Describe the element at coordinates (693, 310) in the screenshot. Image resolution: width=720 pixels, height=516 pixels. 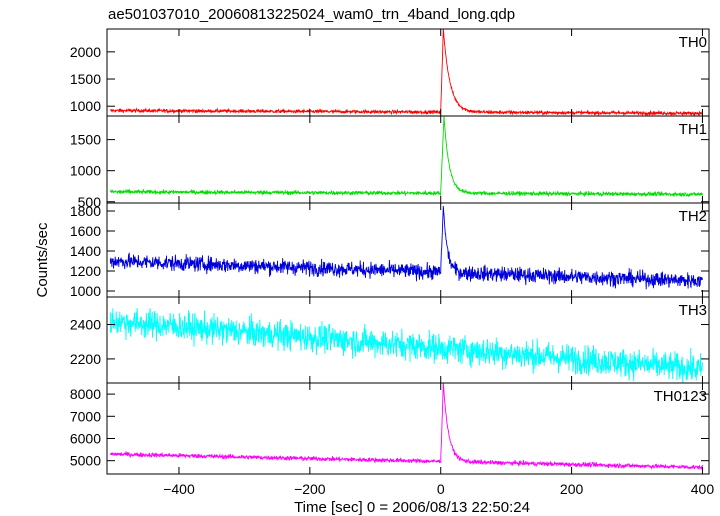
I see `panel-label-th3: TH3` at that location.